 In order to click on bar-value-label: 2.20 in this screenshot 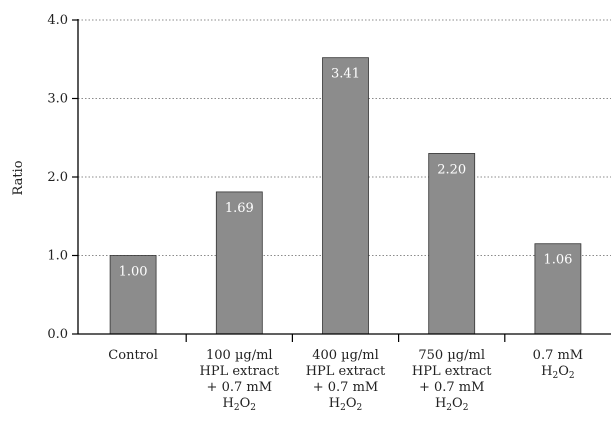, I will do `click(451, 169)`.